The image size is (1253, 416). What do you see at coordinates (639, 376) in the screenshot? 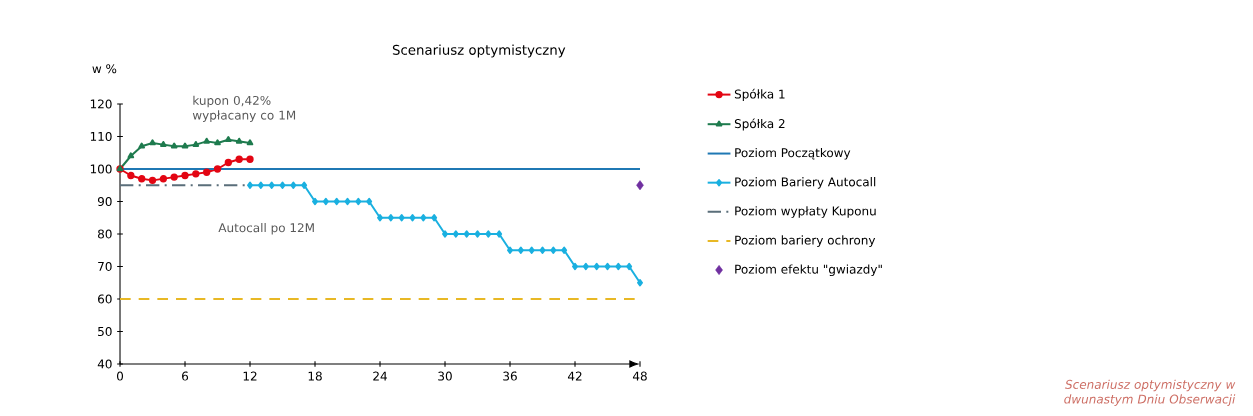
I see `x-tick-label: 48` at bounding box center [639, 376].